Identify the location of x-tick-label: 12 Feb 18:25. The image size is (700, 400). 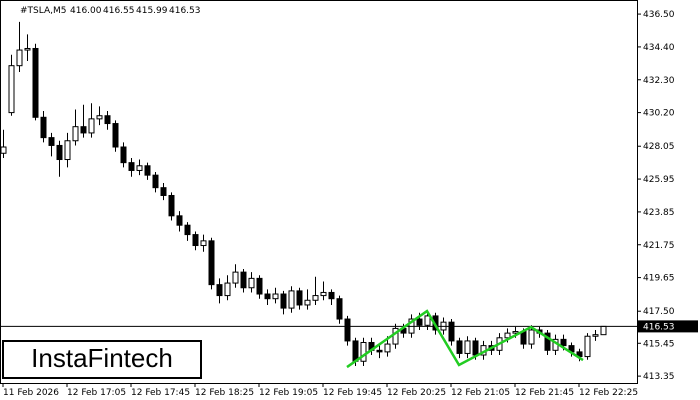
(224, 393).